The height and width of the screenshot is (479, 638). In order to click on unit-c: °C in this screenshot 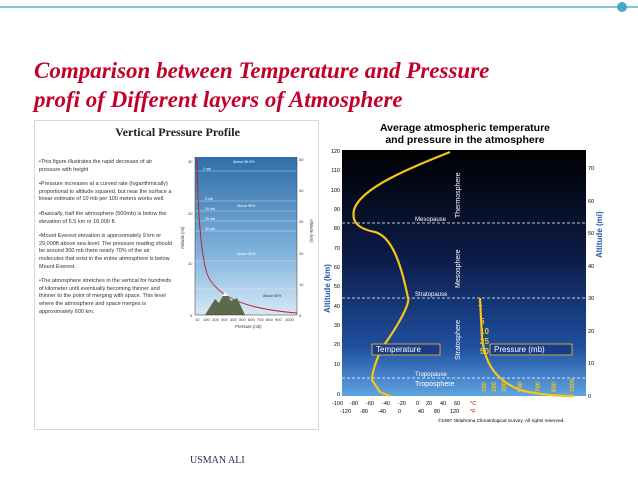, I will do `click(473, 404)`.